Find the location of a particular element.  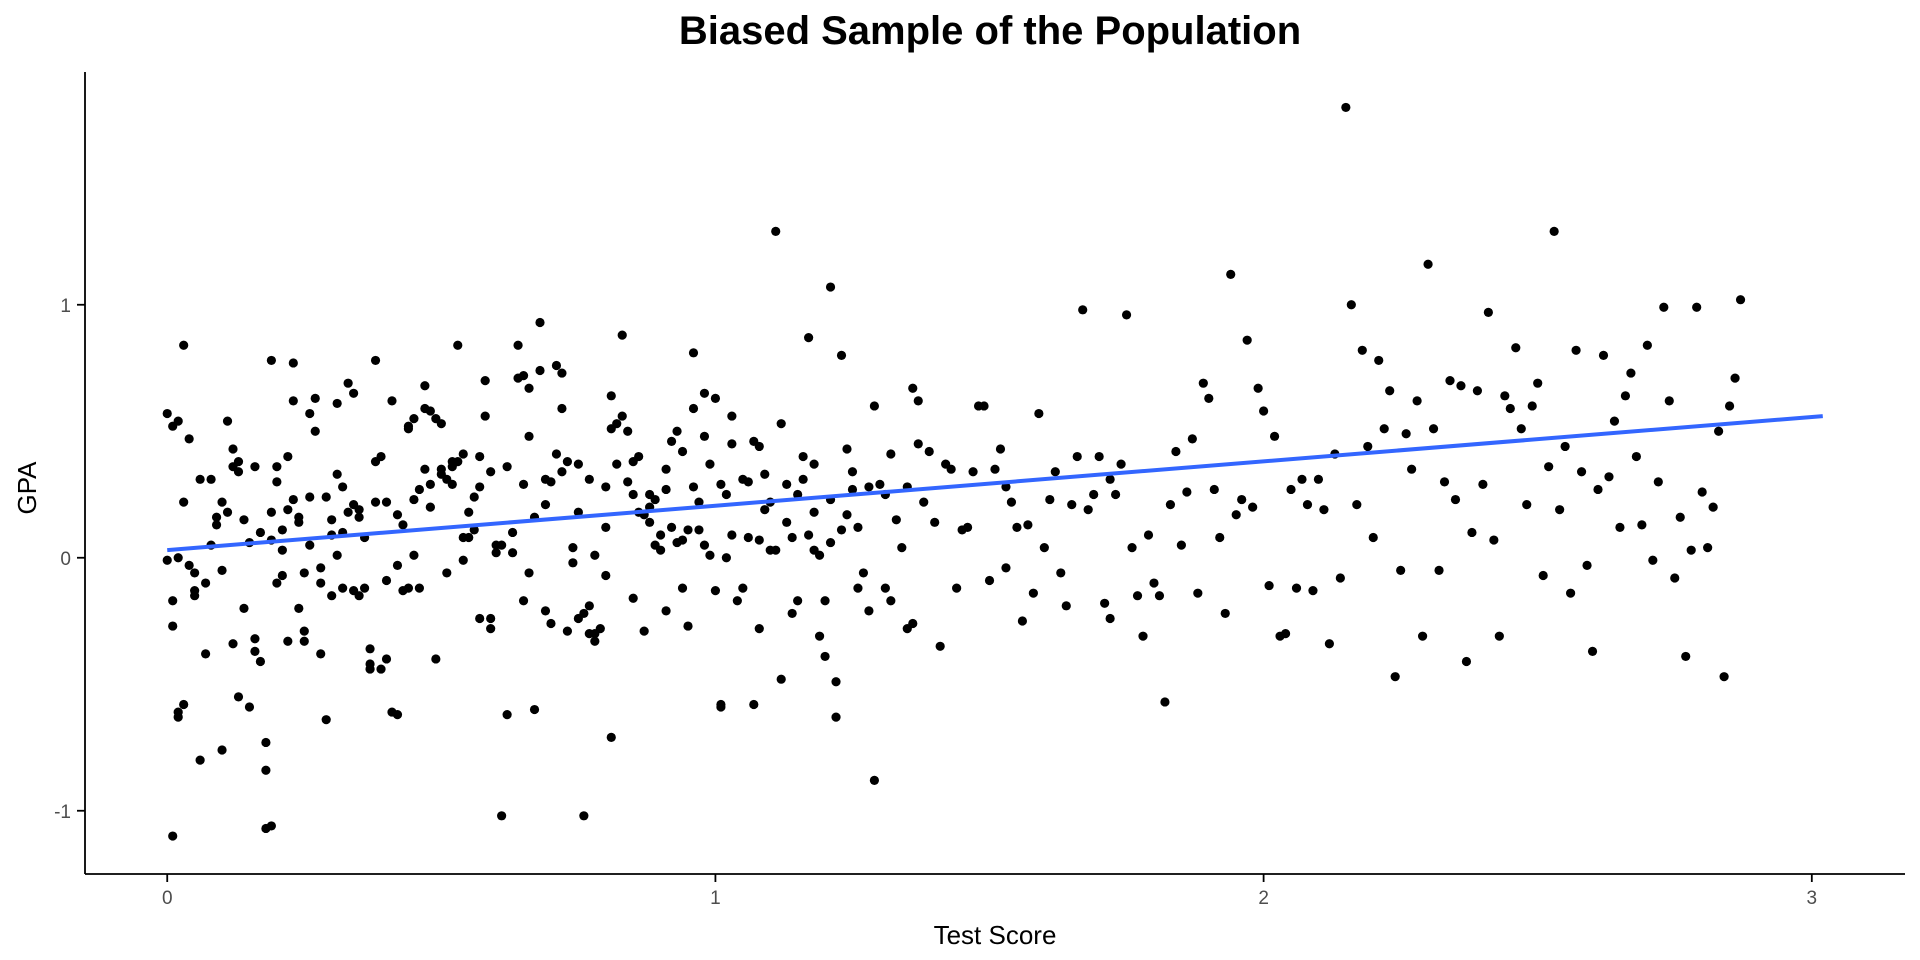

chart-title: Biased Sample of the Population is located at coordinates (990, 31).